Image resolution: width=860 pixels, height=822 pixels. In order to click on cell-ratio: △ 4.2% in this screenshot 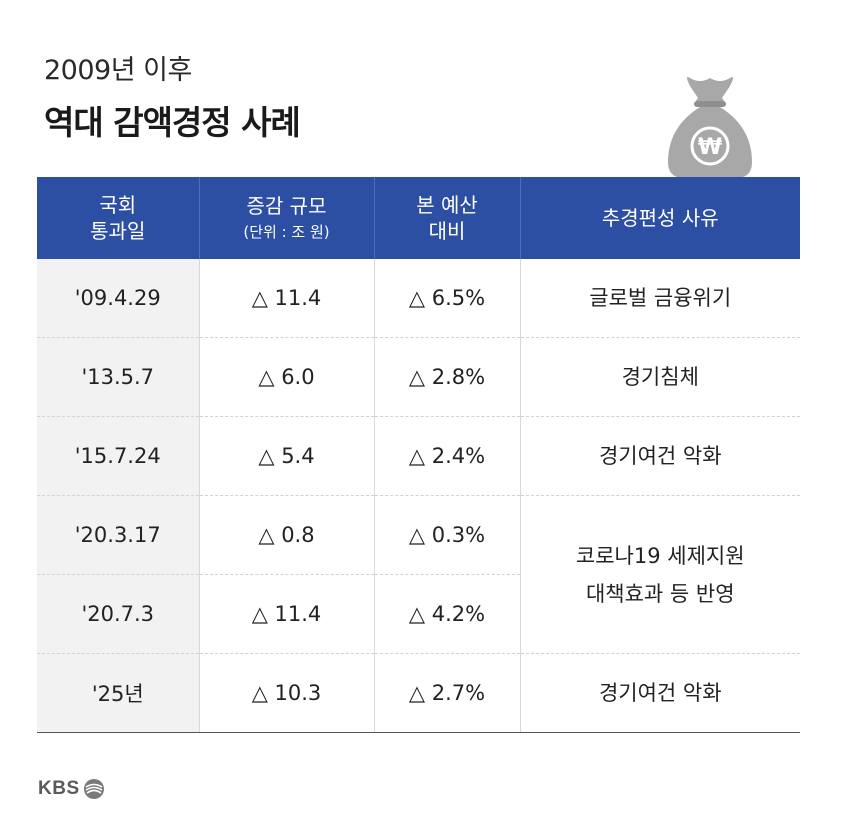, I will do `click(446, 614)`.